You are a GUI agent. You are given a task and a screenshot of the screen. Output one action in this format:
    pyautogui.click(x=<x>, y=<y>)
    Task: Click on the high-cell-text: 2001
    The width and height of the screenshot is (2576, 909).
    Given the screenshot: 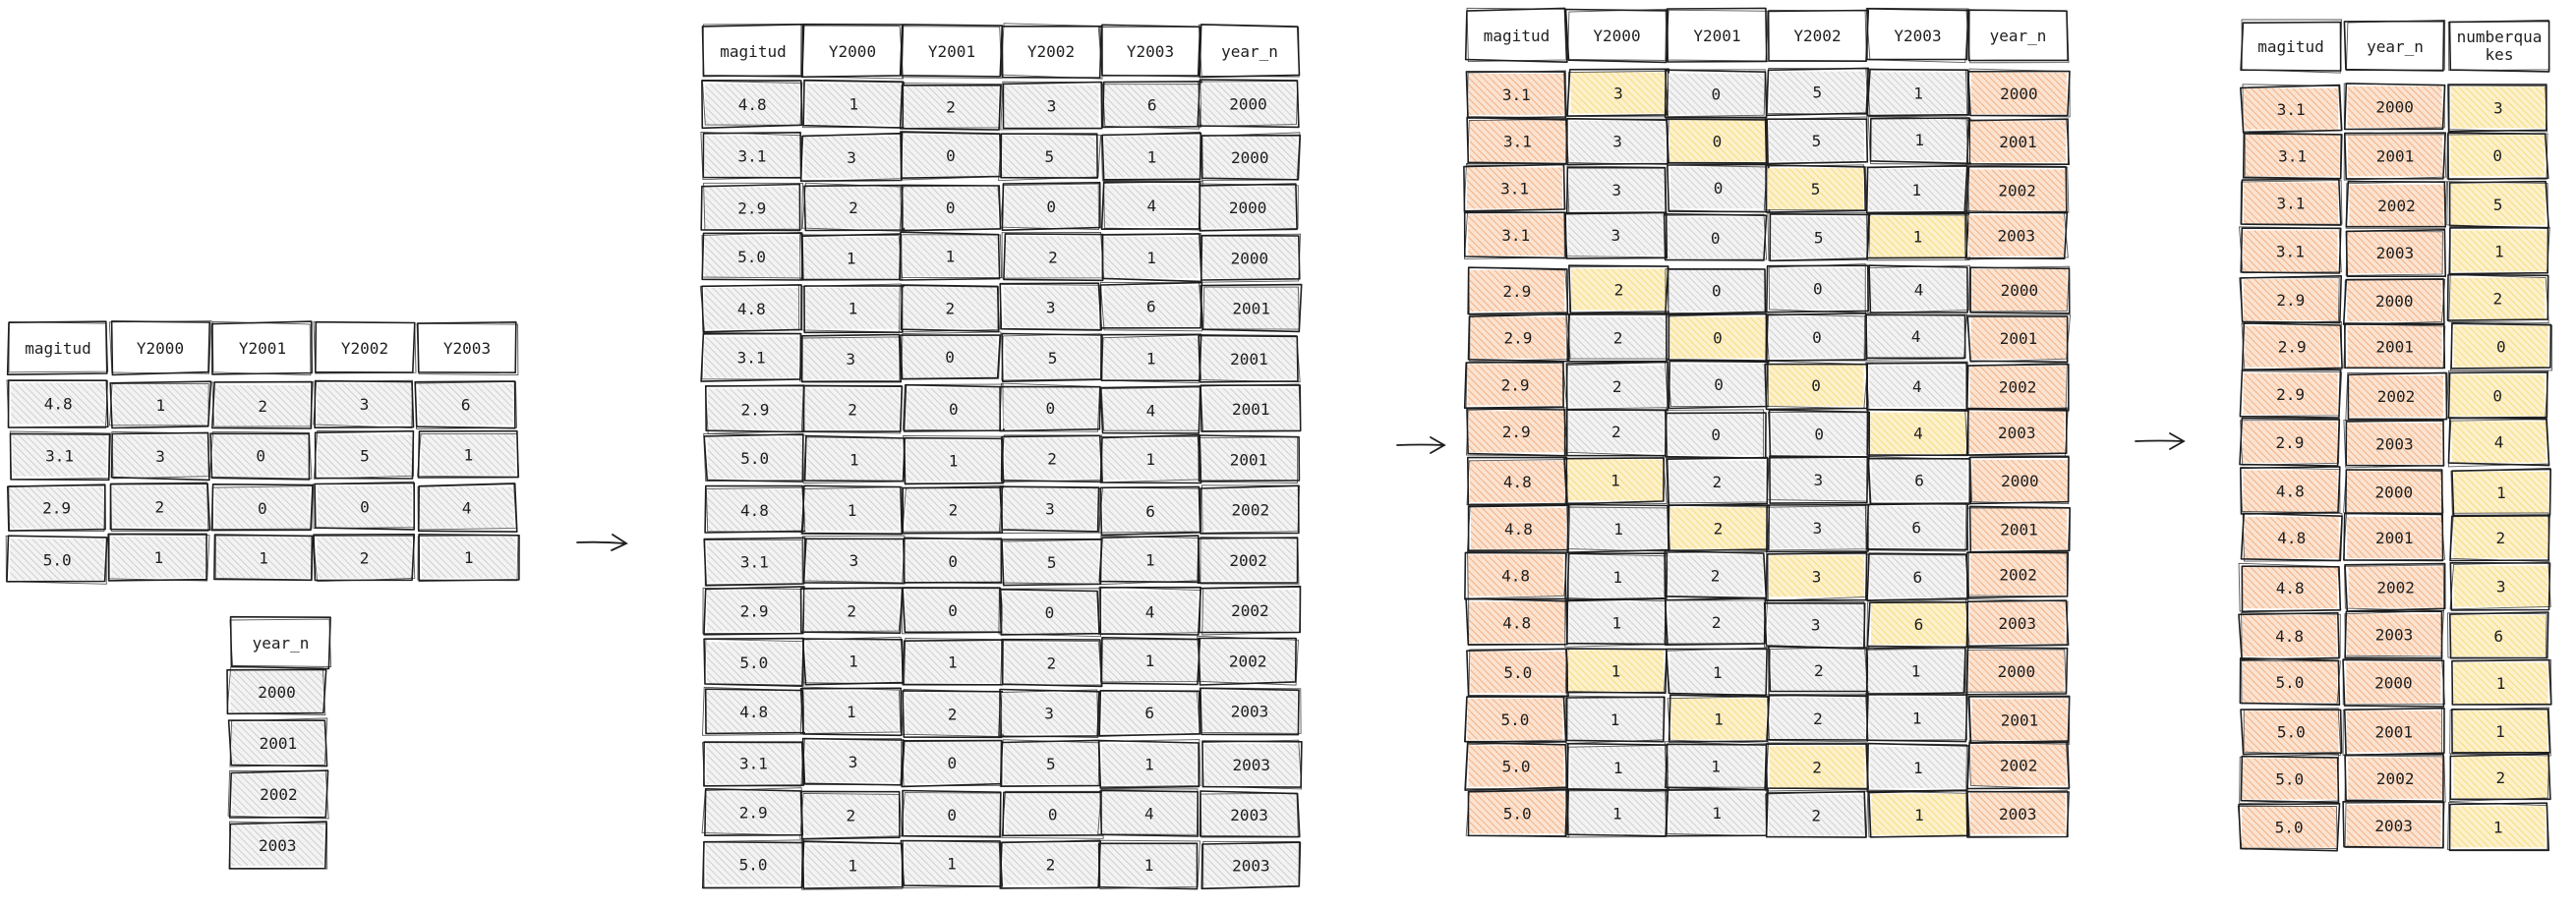 What is the action you would take?
    pyautogui.click(x=2019, y=529)
    